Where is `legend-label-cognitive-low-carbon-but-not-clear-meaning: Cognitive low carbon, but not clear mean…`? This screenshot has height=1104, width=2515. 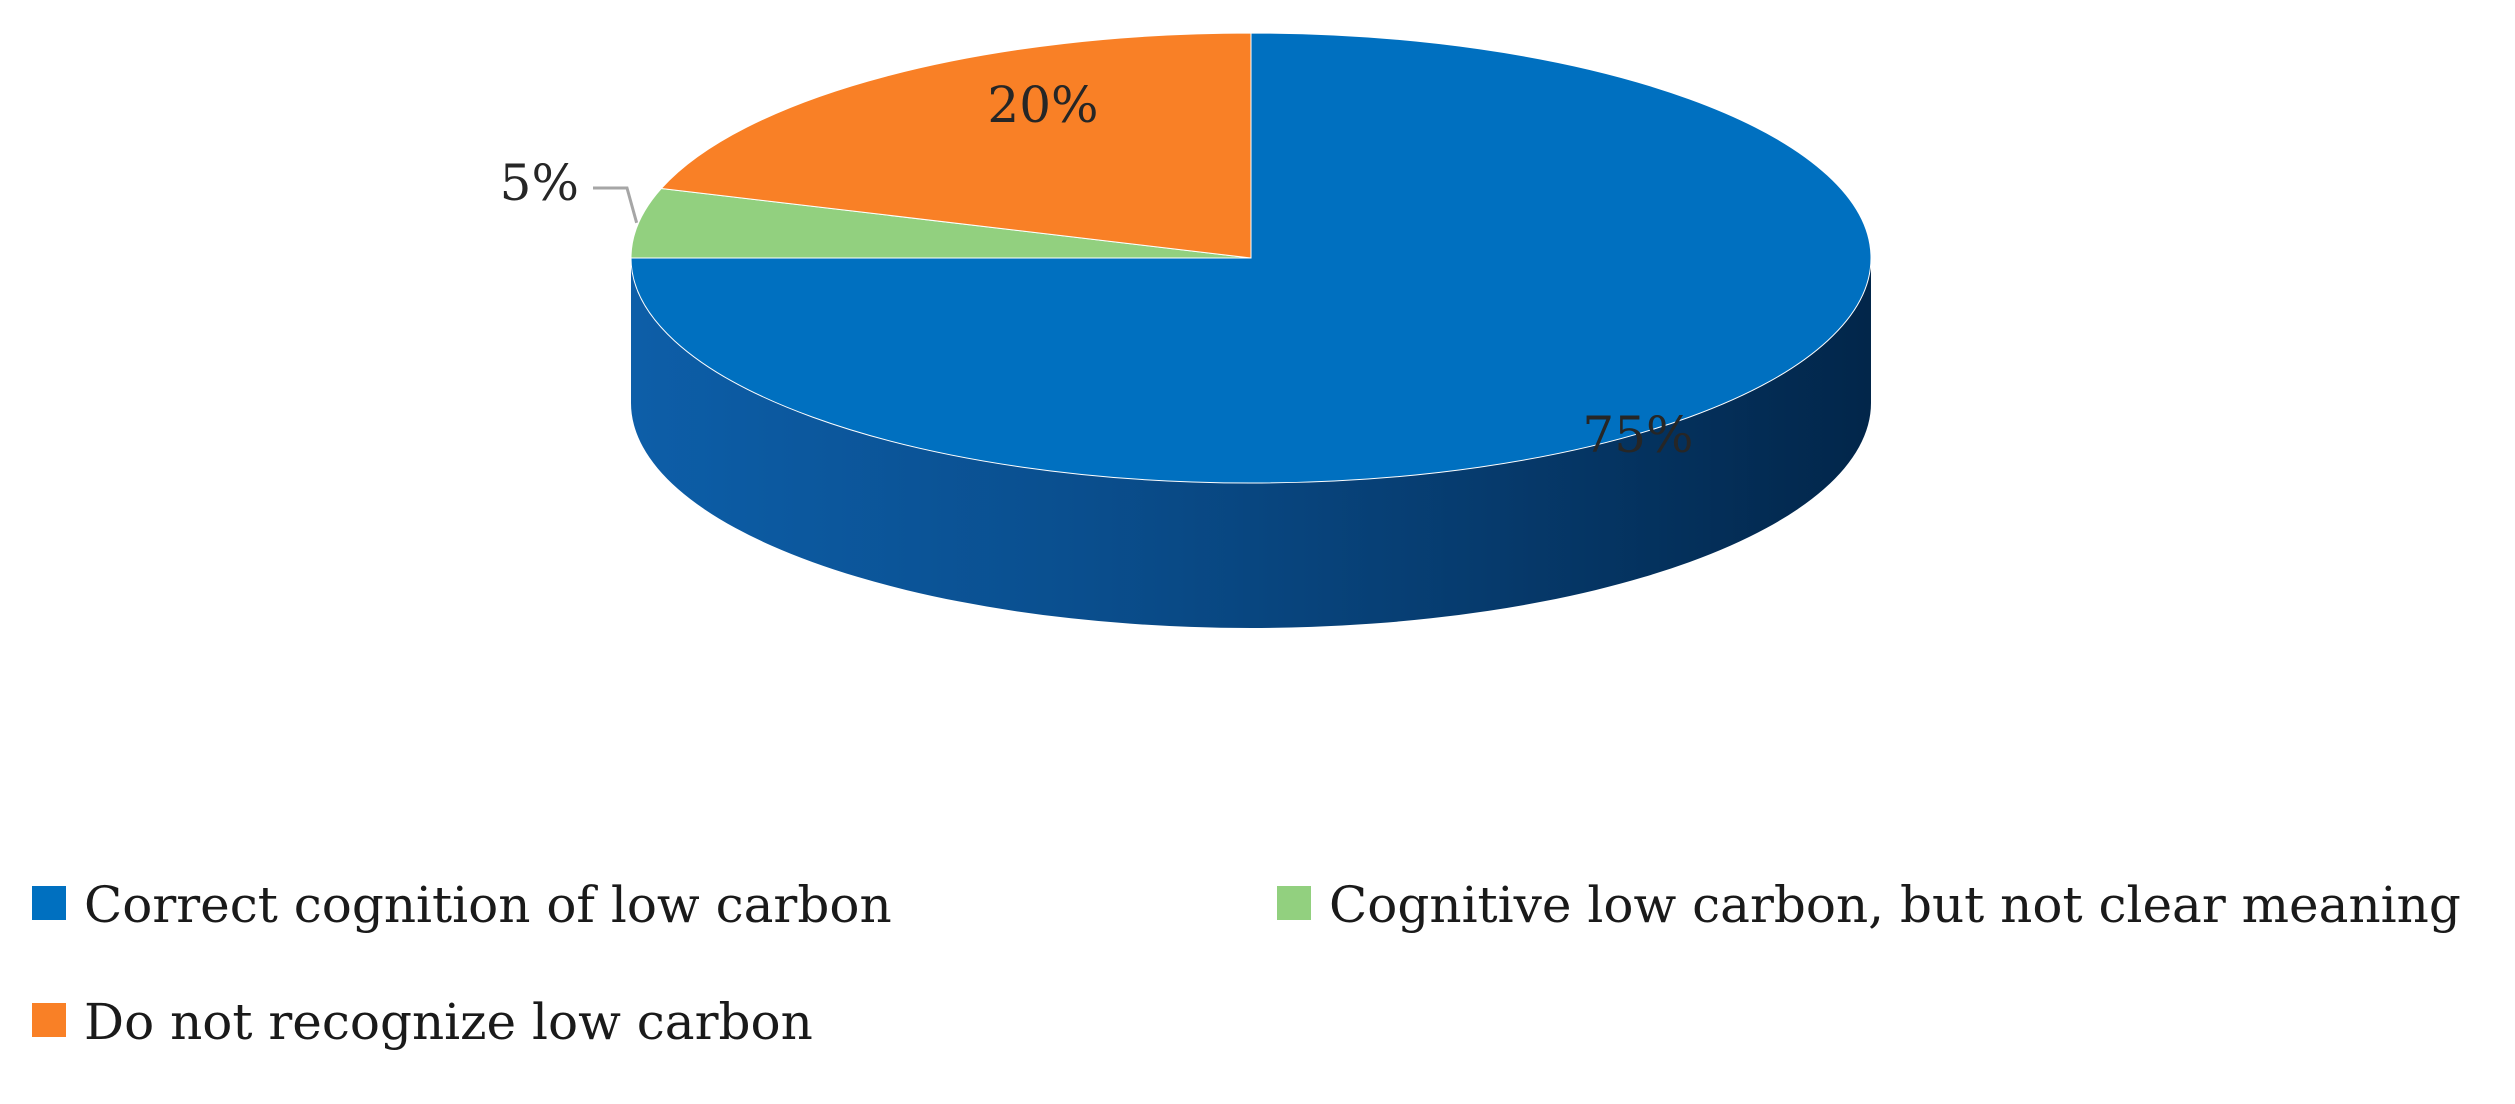 legend-label-cognitive-low-carbon-but-not-clear-meaning: Cognitive low carbon, but not clear mean… is located at coordinates (1895, 905).